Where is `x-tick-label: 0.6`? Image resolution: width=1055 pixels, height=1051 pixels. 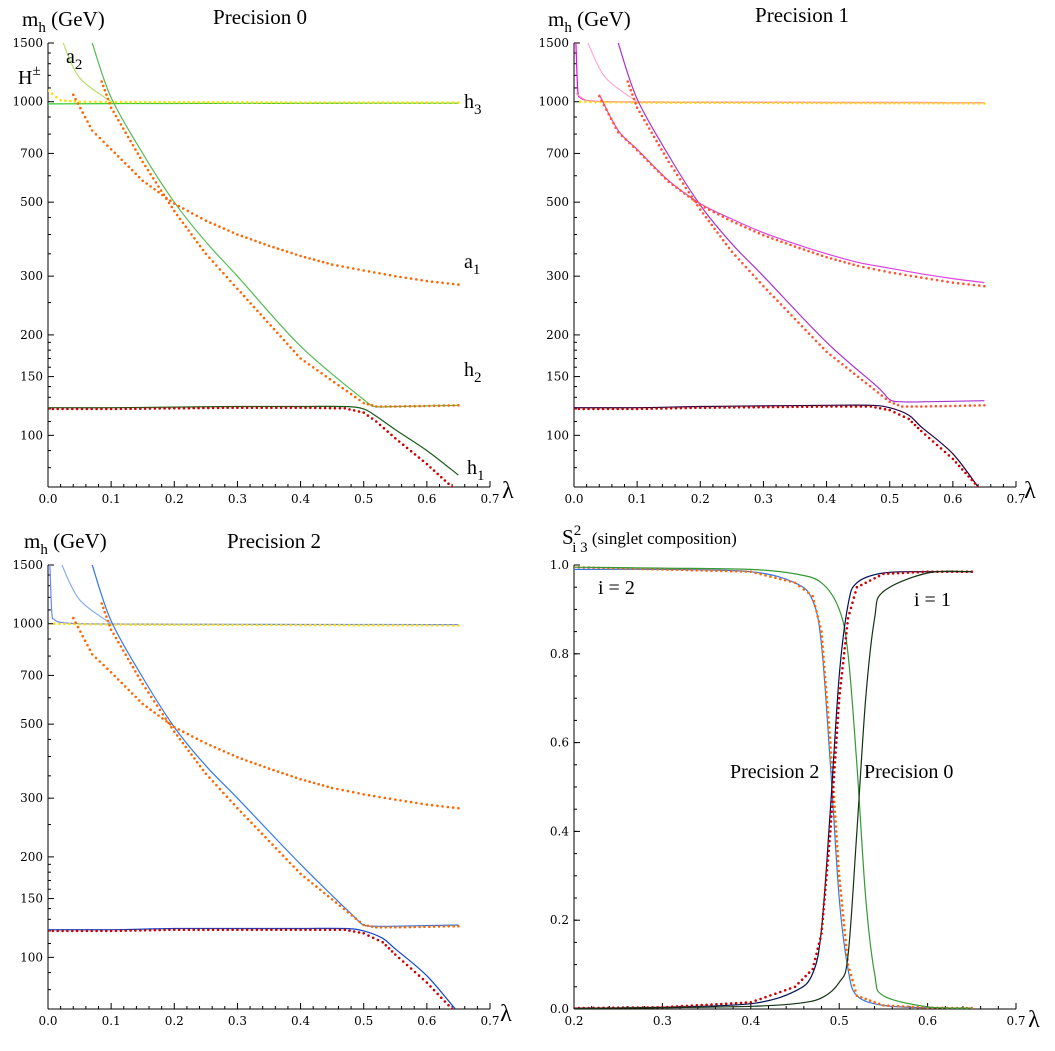
x-tick-label: 0.6 is located at coordinates (426, 499).